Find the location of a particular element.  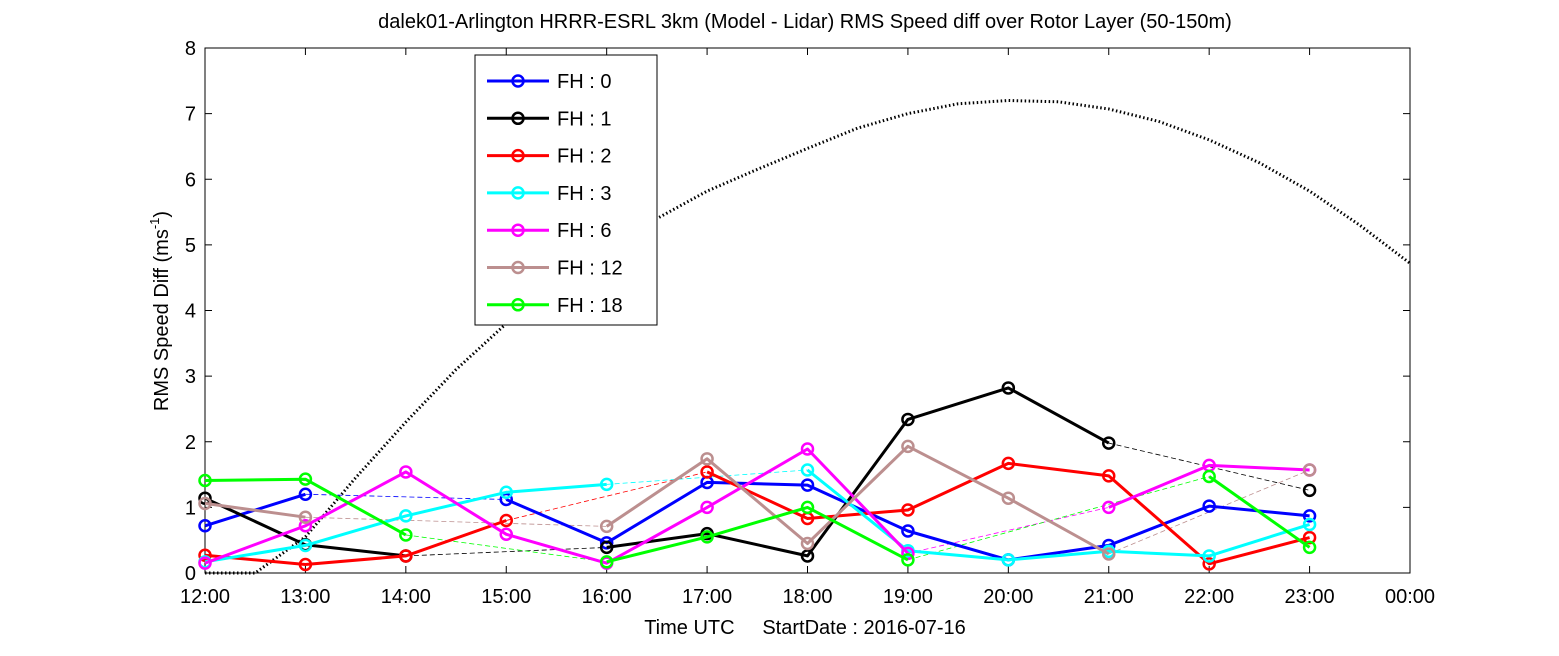

y-tick-labels: 0 1 2 3 4 5 6 7 8 is located at coordinates (190, 311).